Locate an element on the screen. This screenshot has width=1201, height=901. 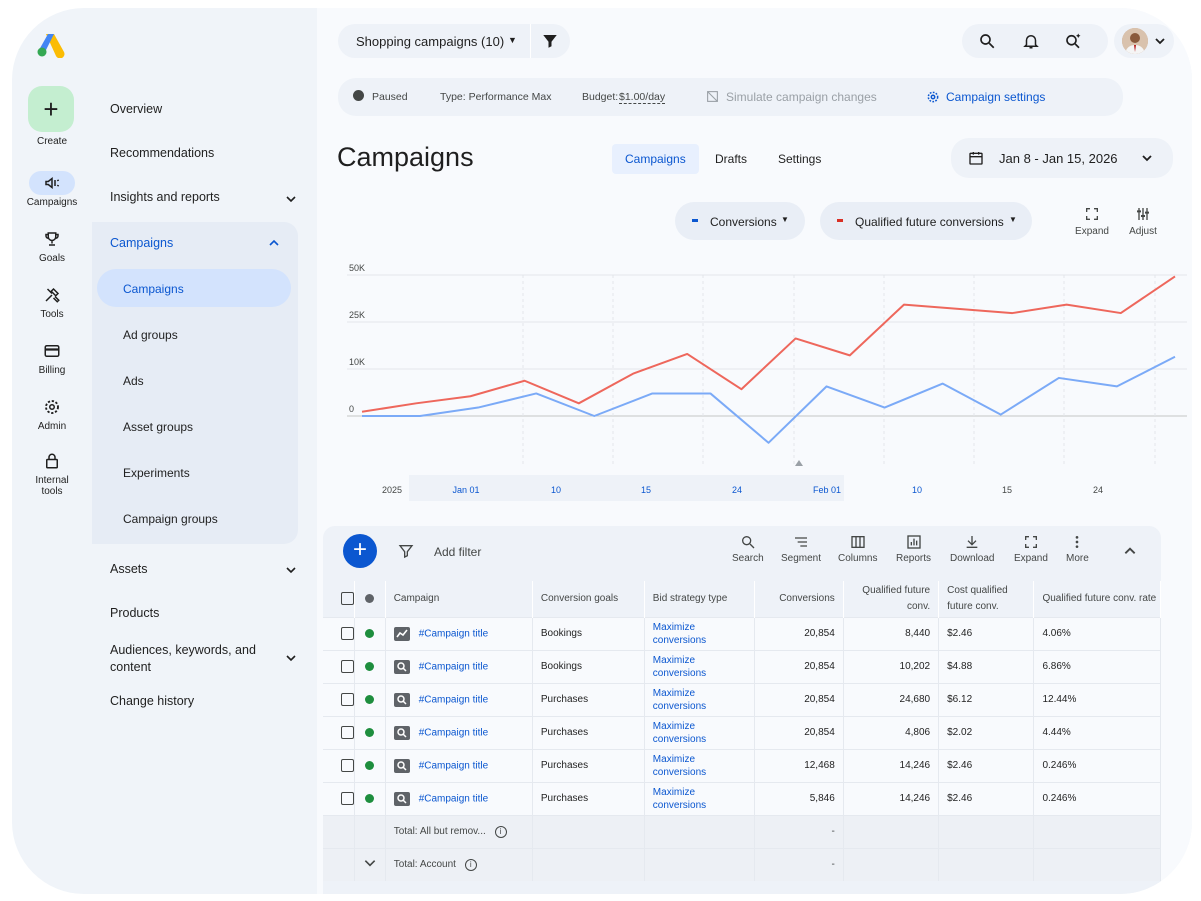
column-header-campaign: Campaign is located at coordinates (459, 599).